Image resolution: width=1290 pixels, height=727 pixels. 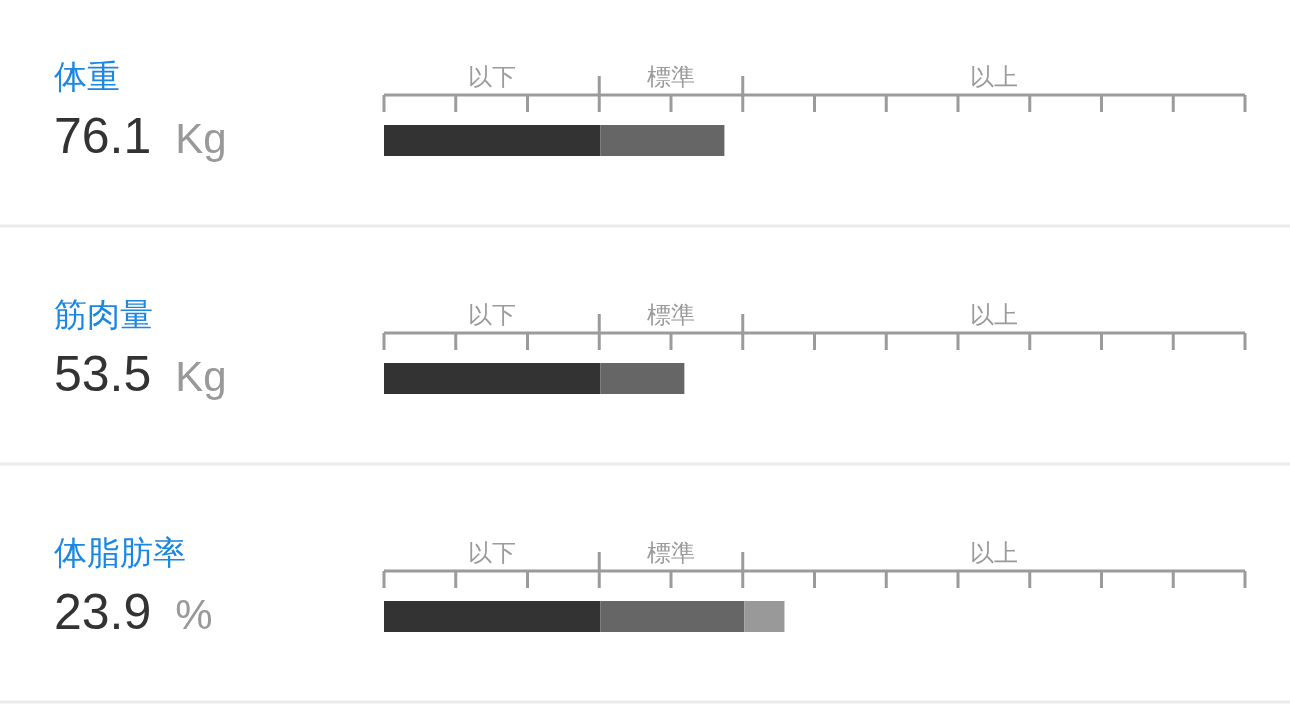 What do you see at coordinates (87, 76) in the screenshot?
I see `y-tick-label: 体重` at bounding box center [87, 76].